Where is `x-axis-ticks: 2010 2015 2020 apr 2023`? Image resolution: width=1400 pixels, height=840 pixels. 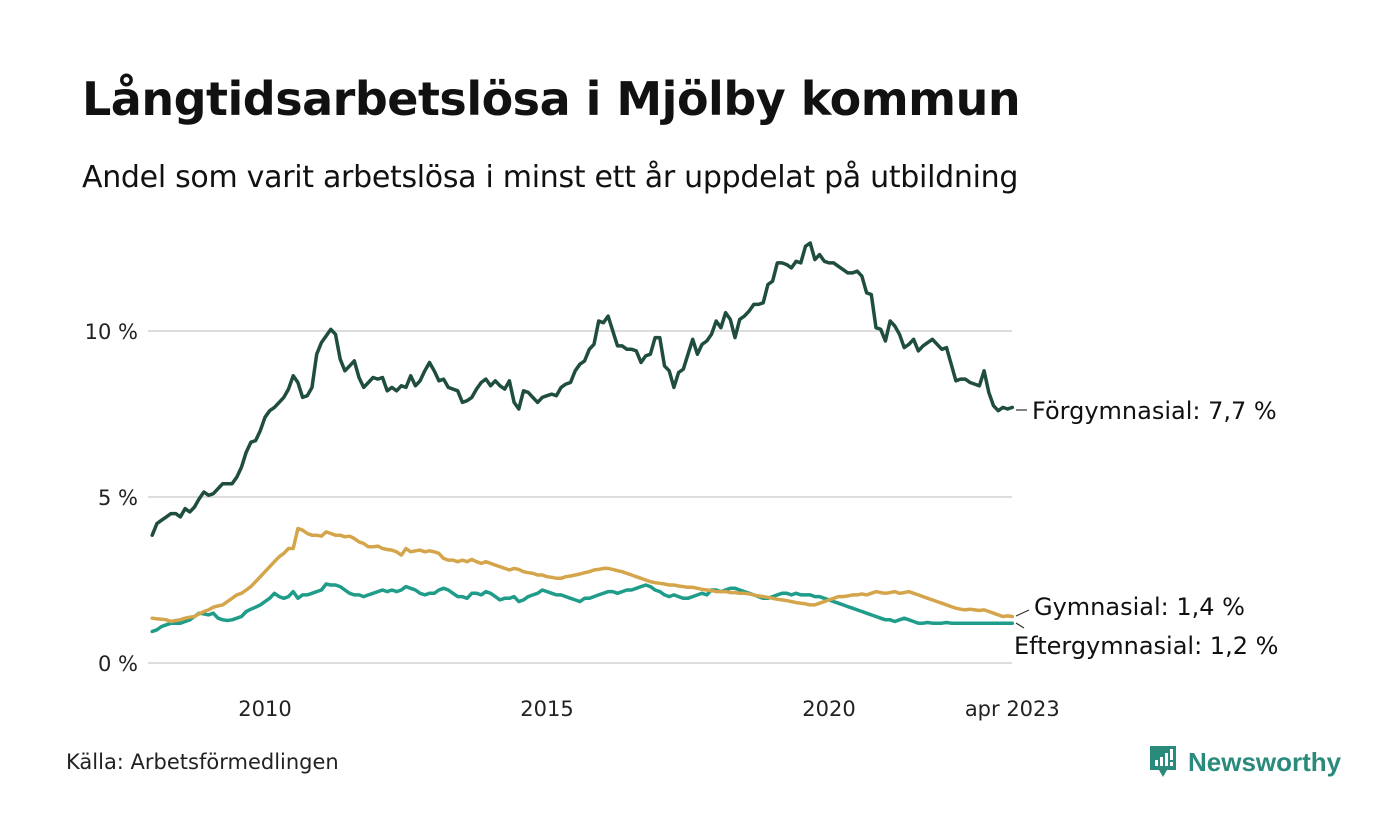
x-axis-ticks: 2010 2015 2020 apr 2023 is located at coordinates (649, 709).